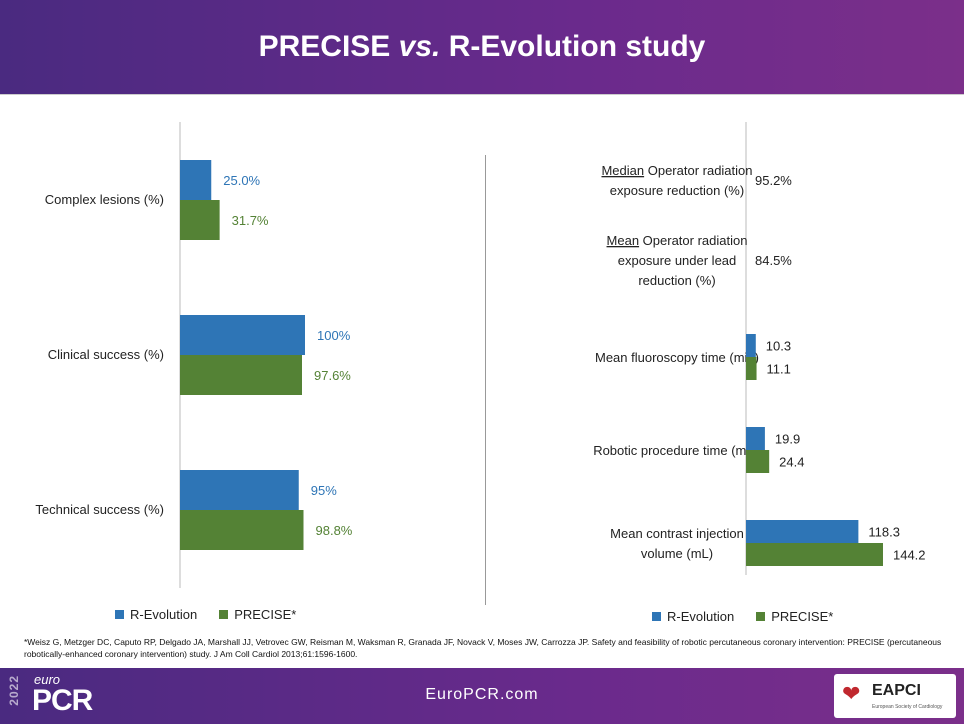  I want to click on chart-divider, so click(485, 380).